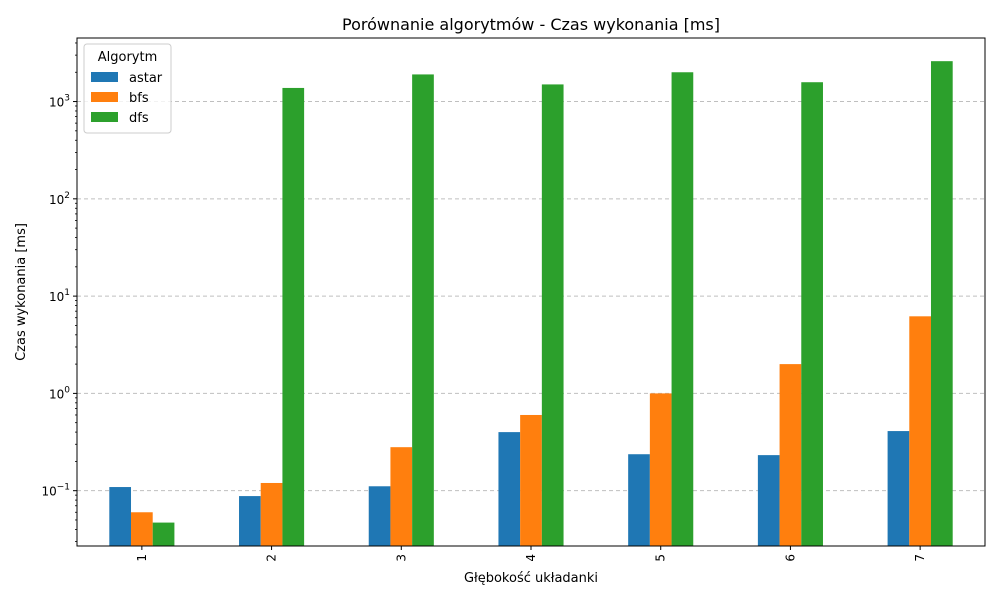 This screenshot has width=1000, height=600. I want to click on legend-swatch-dfs, so click(104, 117).